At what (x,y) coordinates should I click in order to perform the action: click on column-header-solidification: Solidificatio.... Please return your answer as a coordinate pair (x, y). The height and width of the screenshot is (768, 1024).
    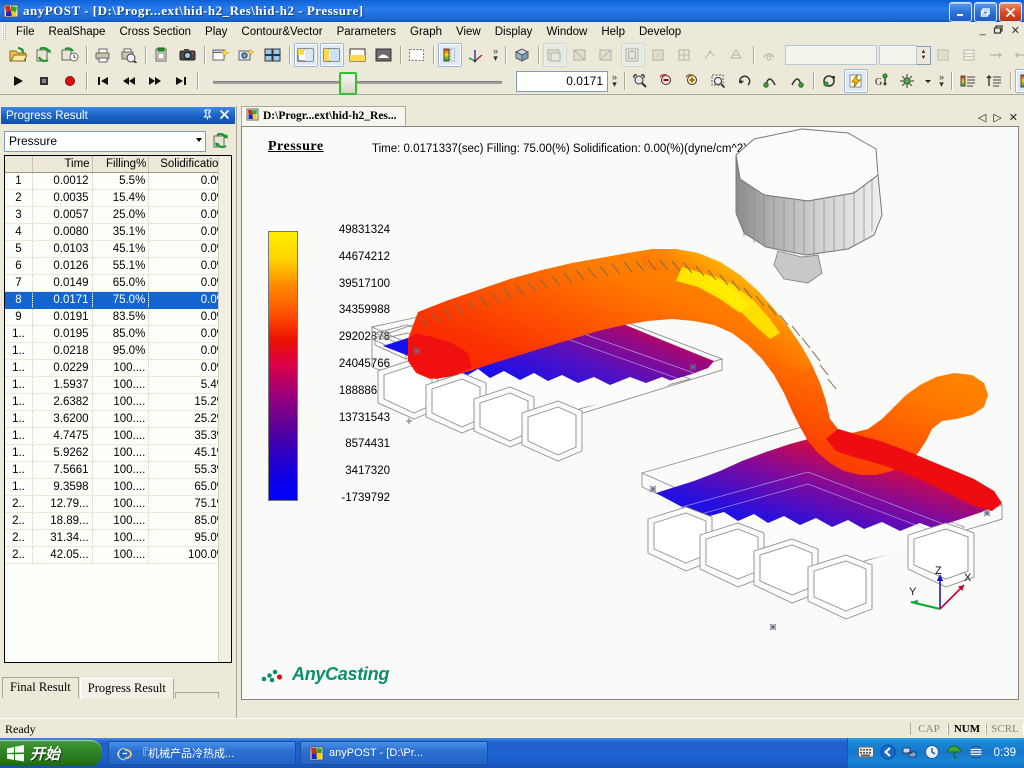
    Looking at the image, I should click on (189, 164).